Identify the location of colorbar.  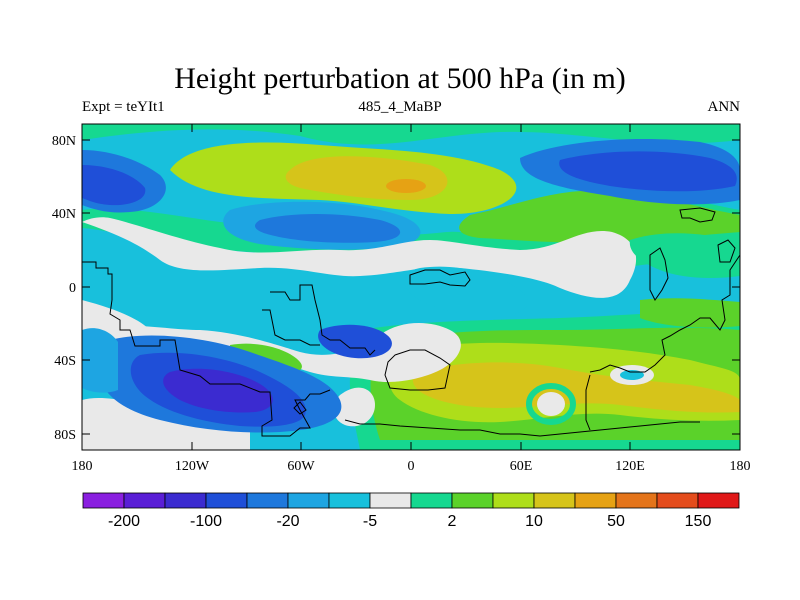
(411, 500).